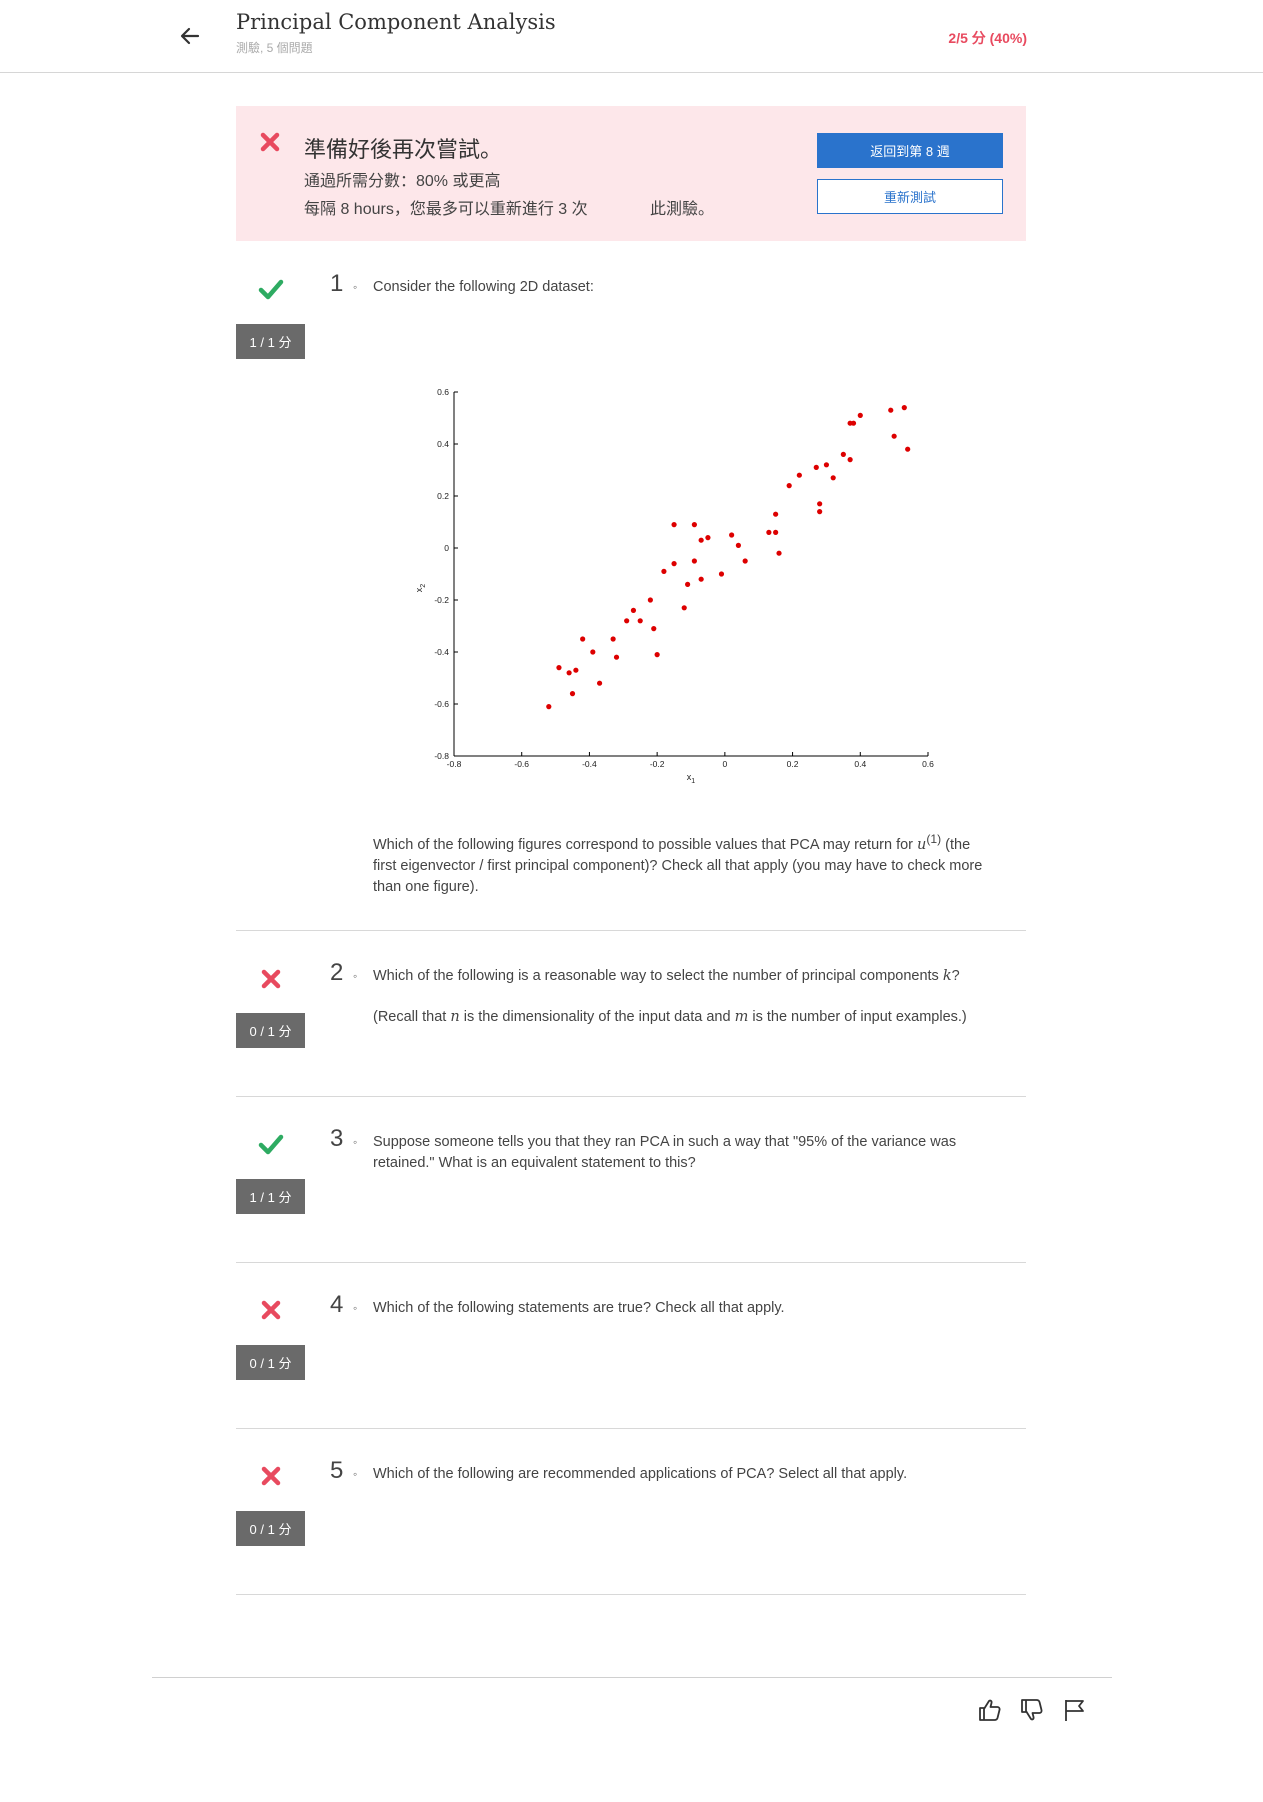 The width and height of the screenshot is (1263, 1802). Describe the element at coordinates (443, 496) in the screenshot. I see `y-tick-label: 0.2` at that location.